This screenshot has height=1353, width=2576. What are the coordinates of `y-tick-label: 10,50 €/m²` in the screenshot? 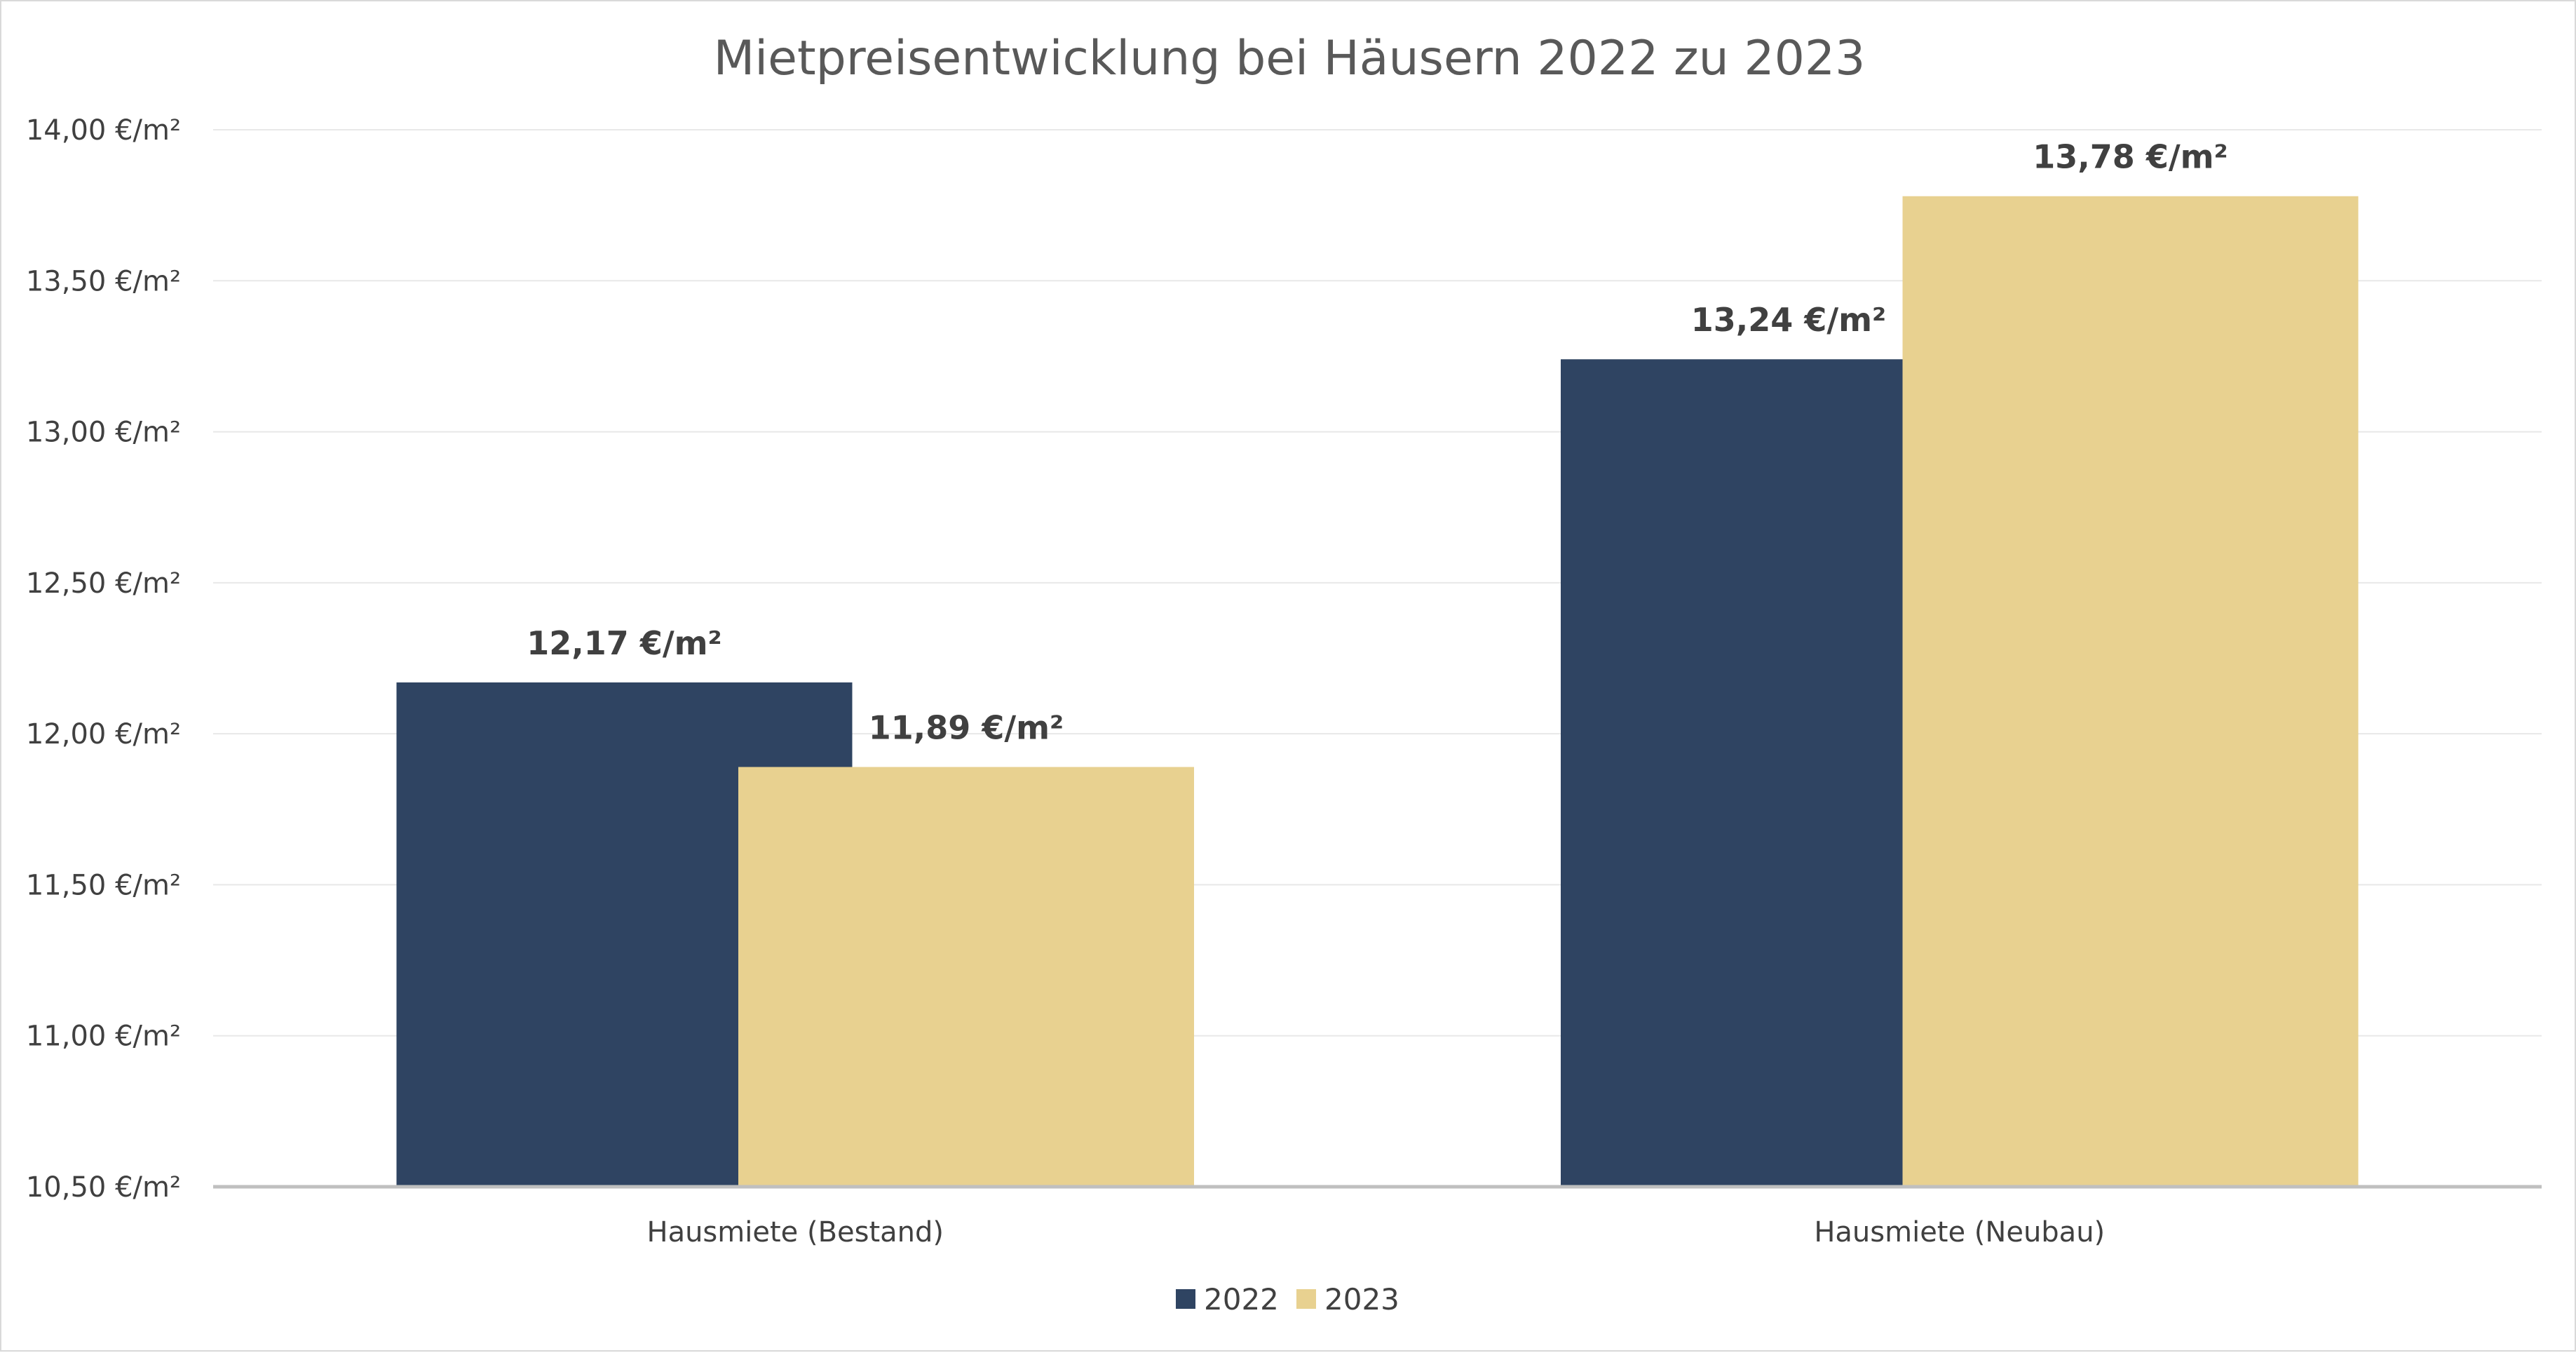 It's located at (103, 1187).